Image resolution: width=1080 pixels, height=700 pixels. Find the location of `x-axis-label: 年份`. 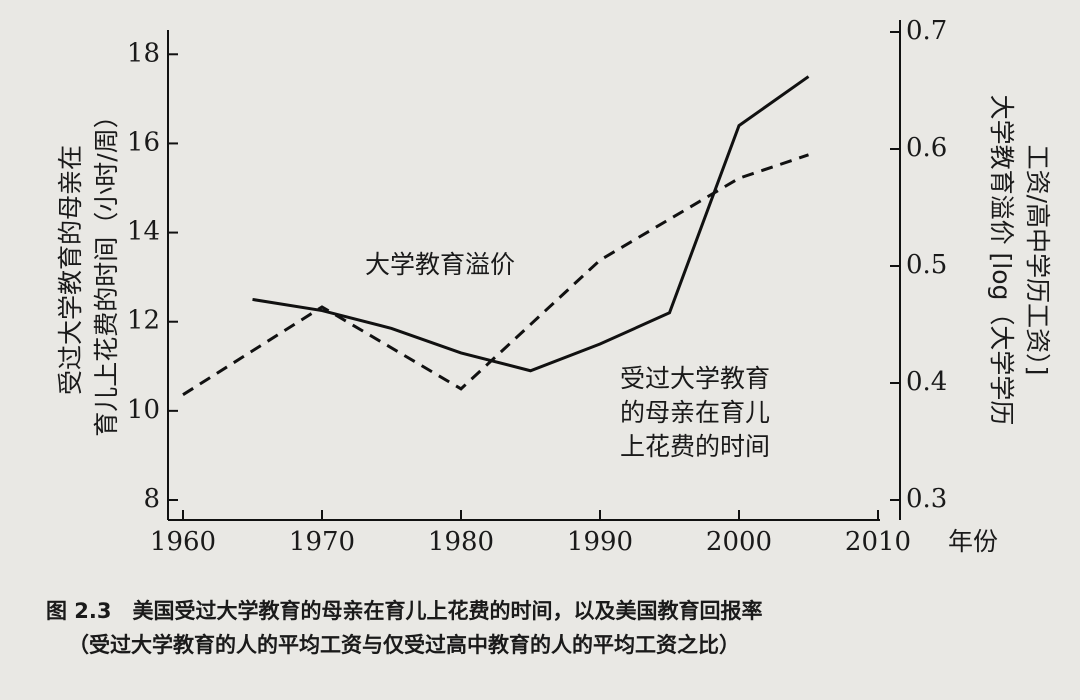

x-axis-label: 年份 is located at coordinates (973, 541).